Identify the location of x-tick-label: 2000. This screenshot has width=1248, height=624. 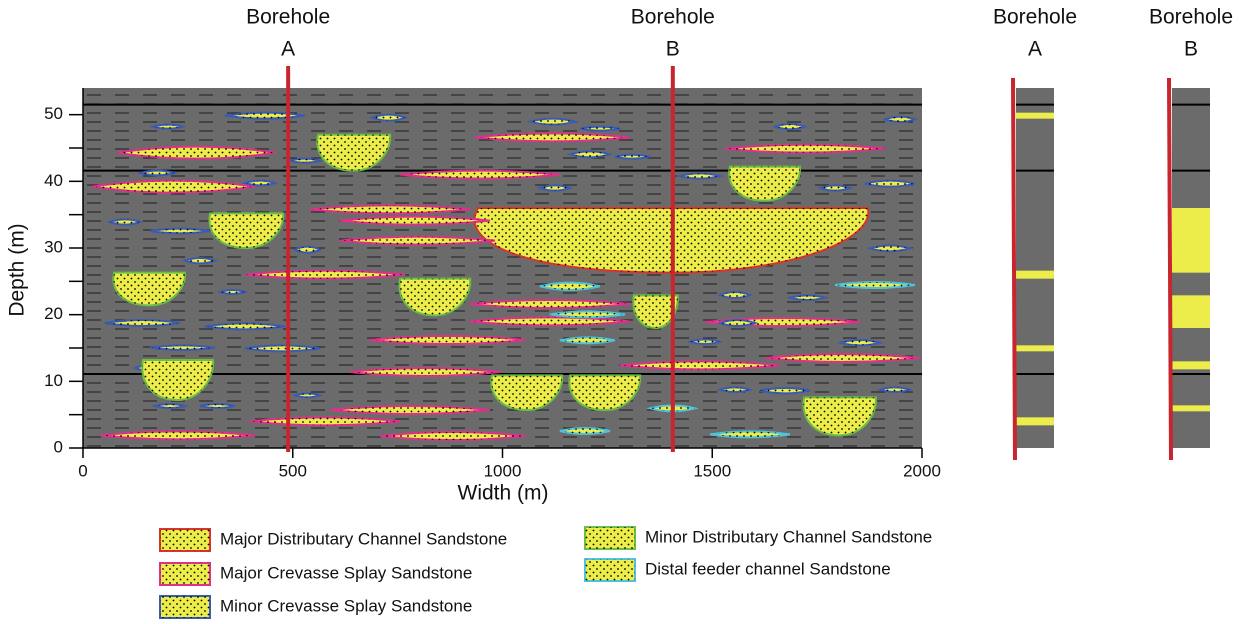
(922, 470).